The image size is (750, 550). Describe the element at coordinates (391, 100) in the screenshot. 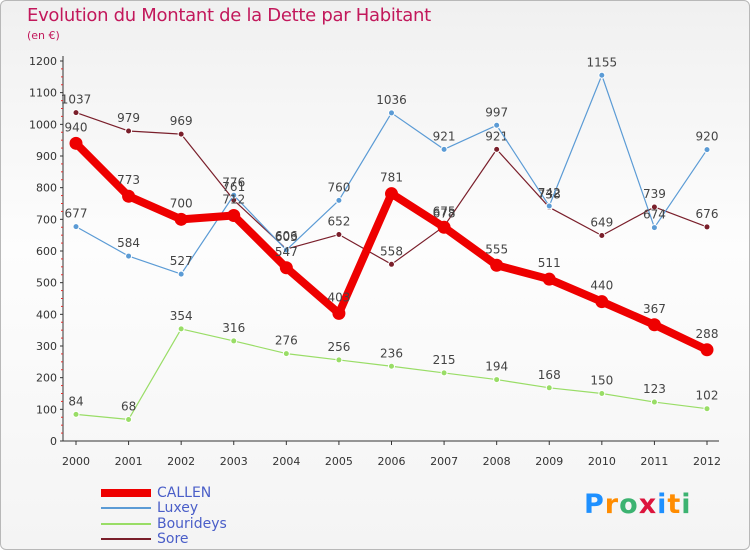

I see `data-label-luxey: 1036` at that location.